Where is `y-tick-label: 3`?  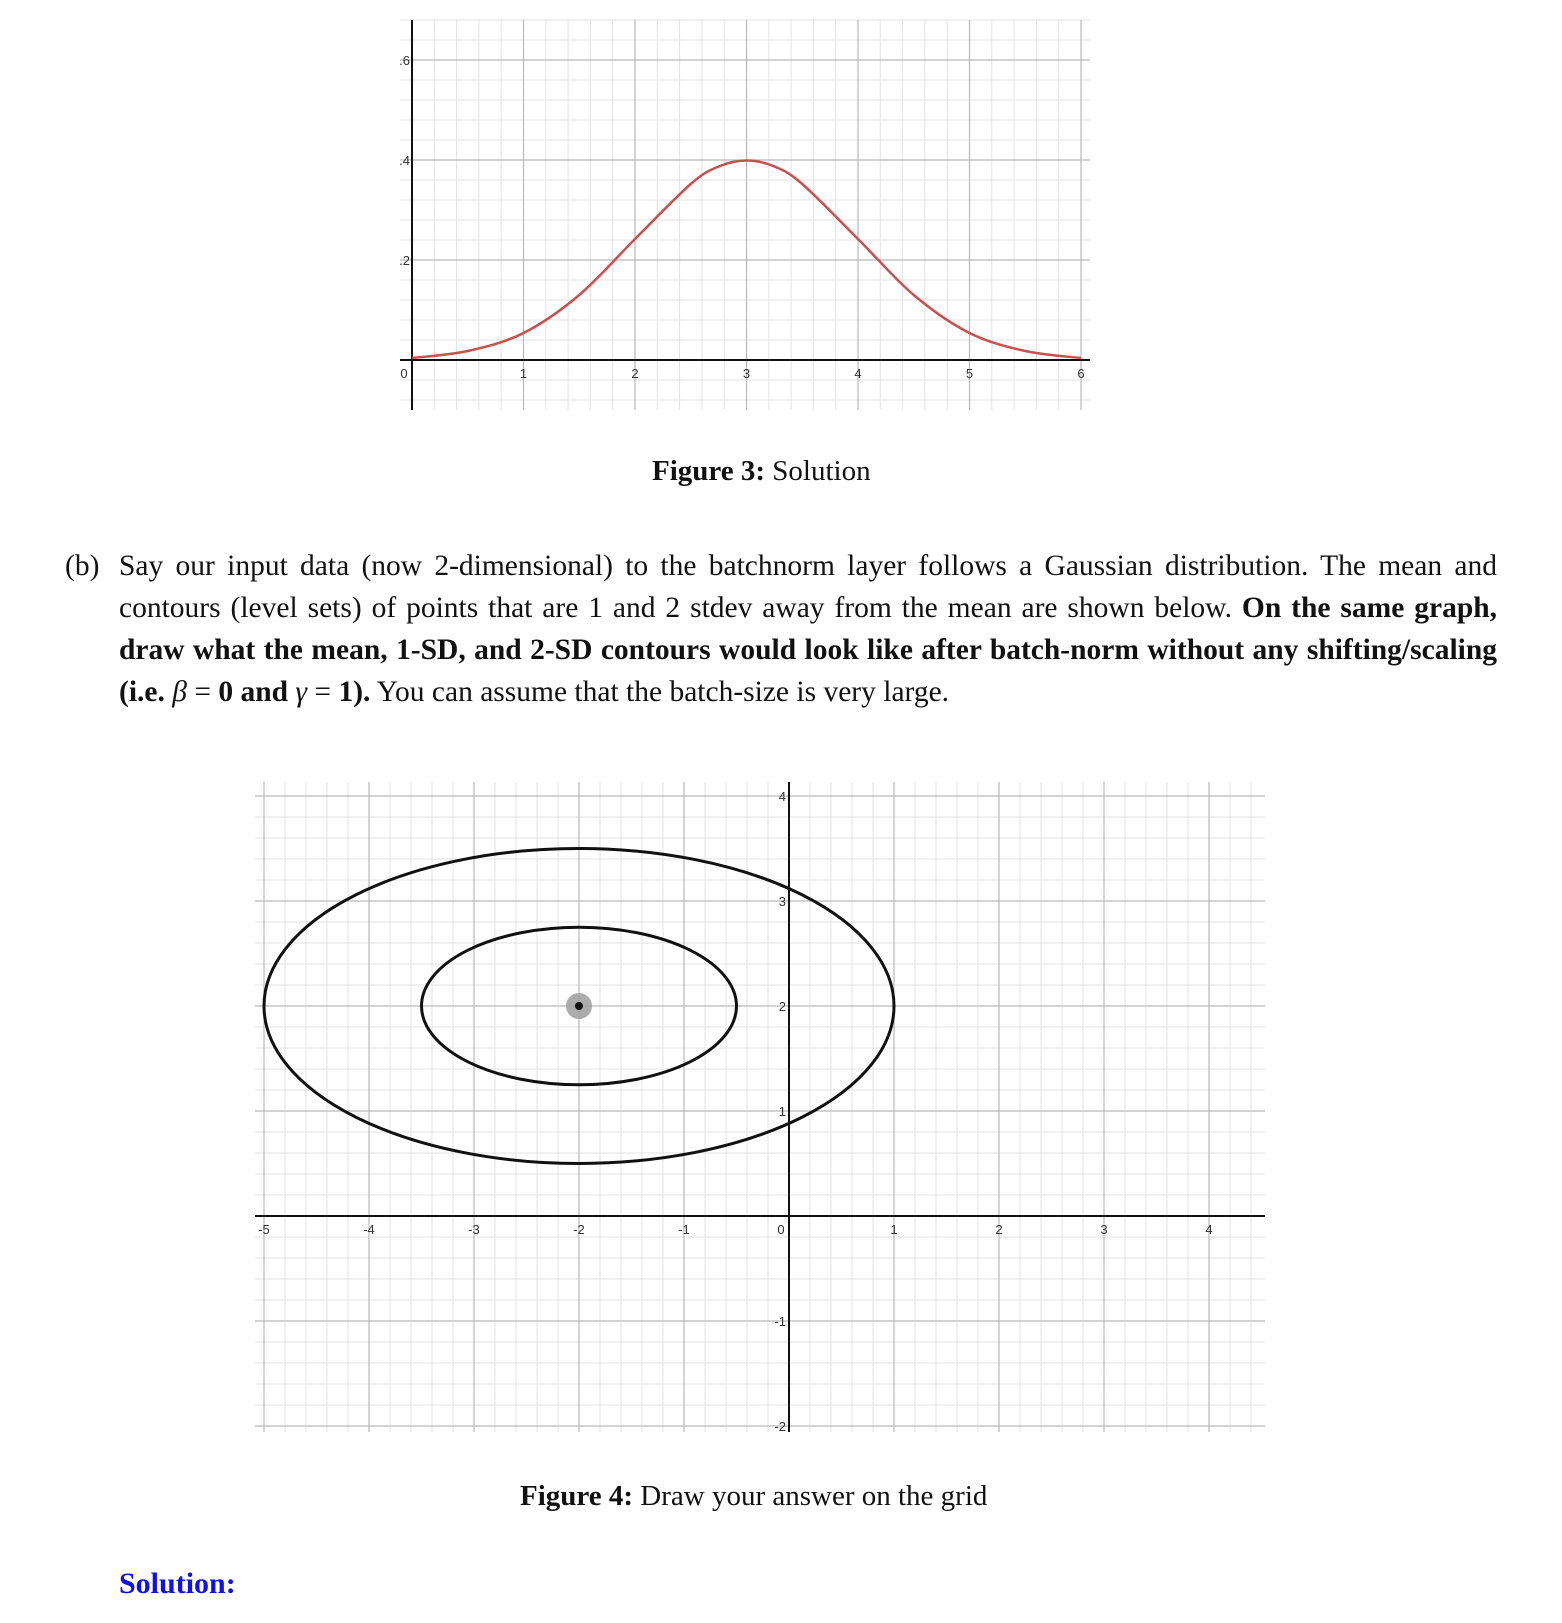
y-tick-label: 3 is located at coordinates (782, 901).